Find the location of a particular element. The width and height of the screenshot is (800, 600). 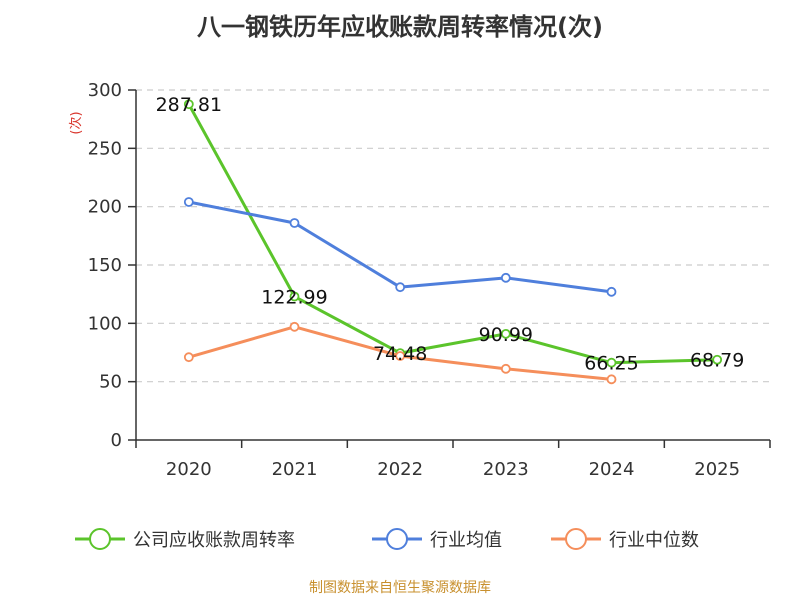

y-tick-label: 250 is located at coordinates (105, 148).